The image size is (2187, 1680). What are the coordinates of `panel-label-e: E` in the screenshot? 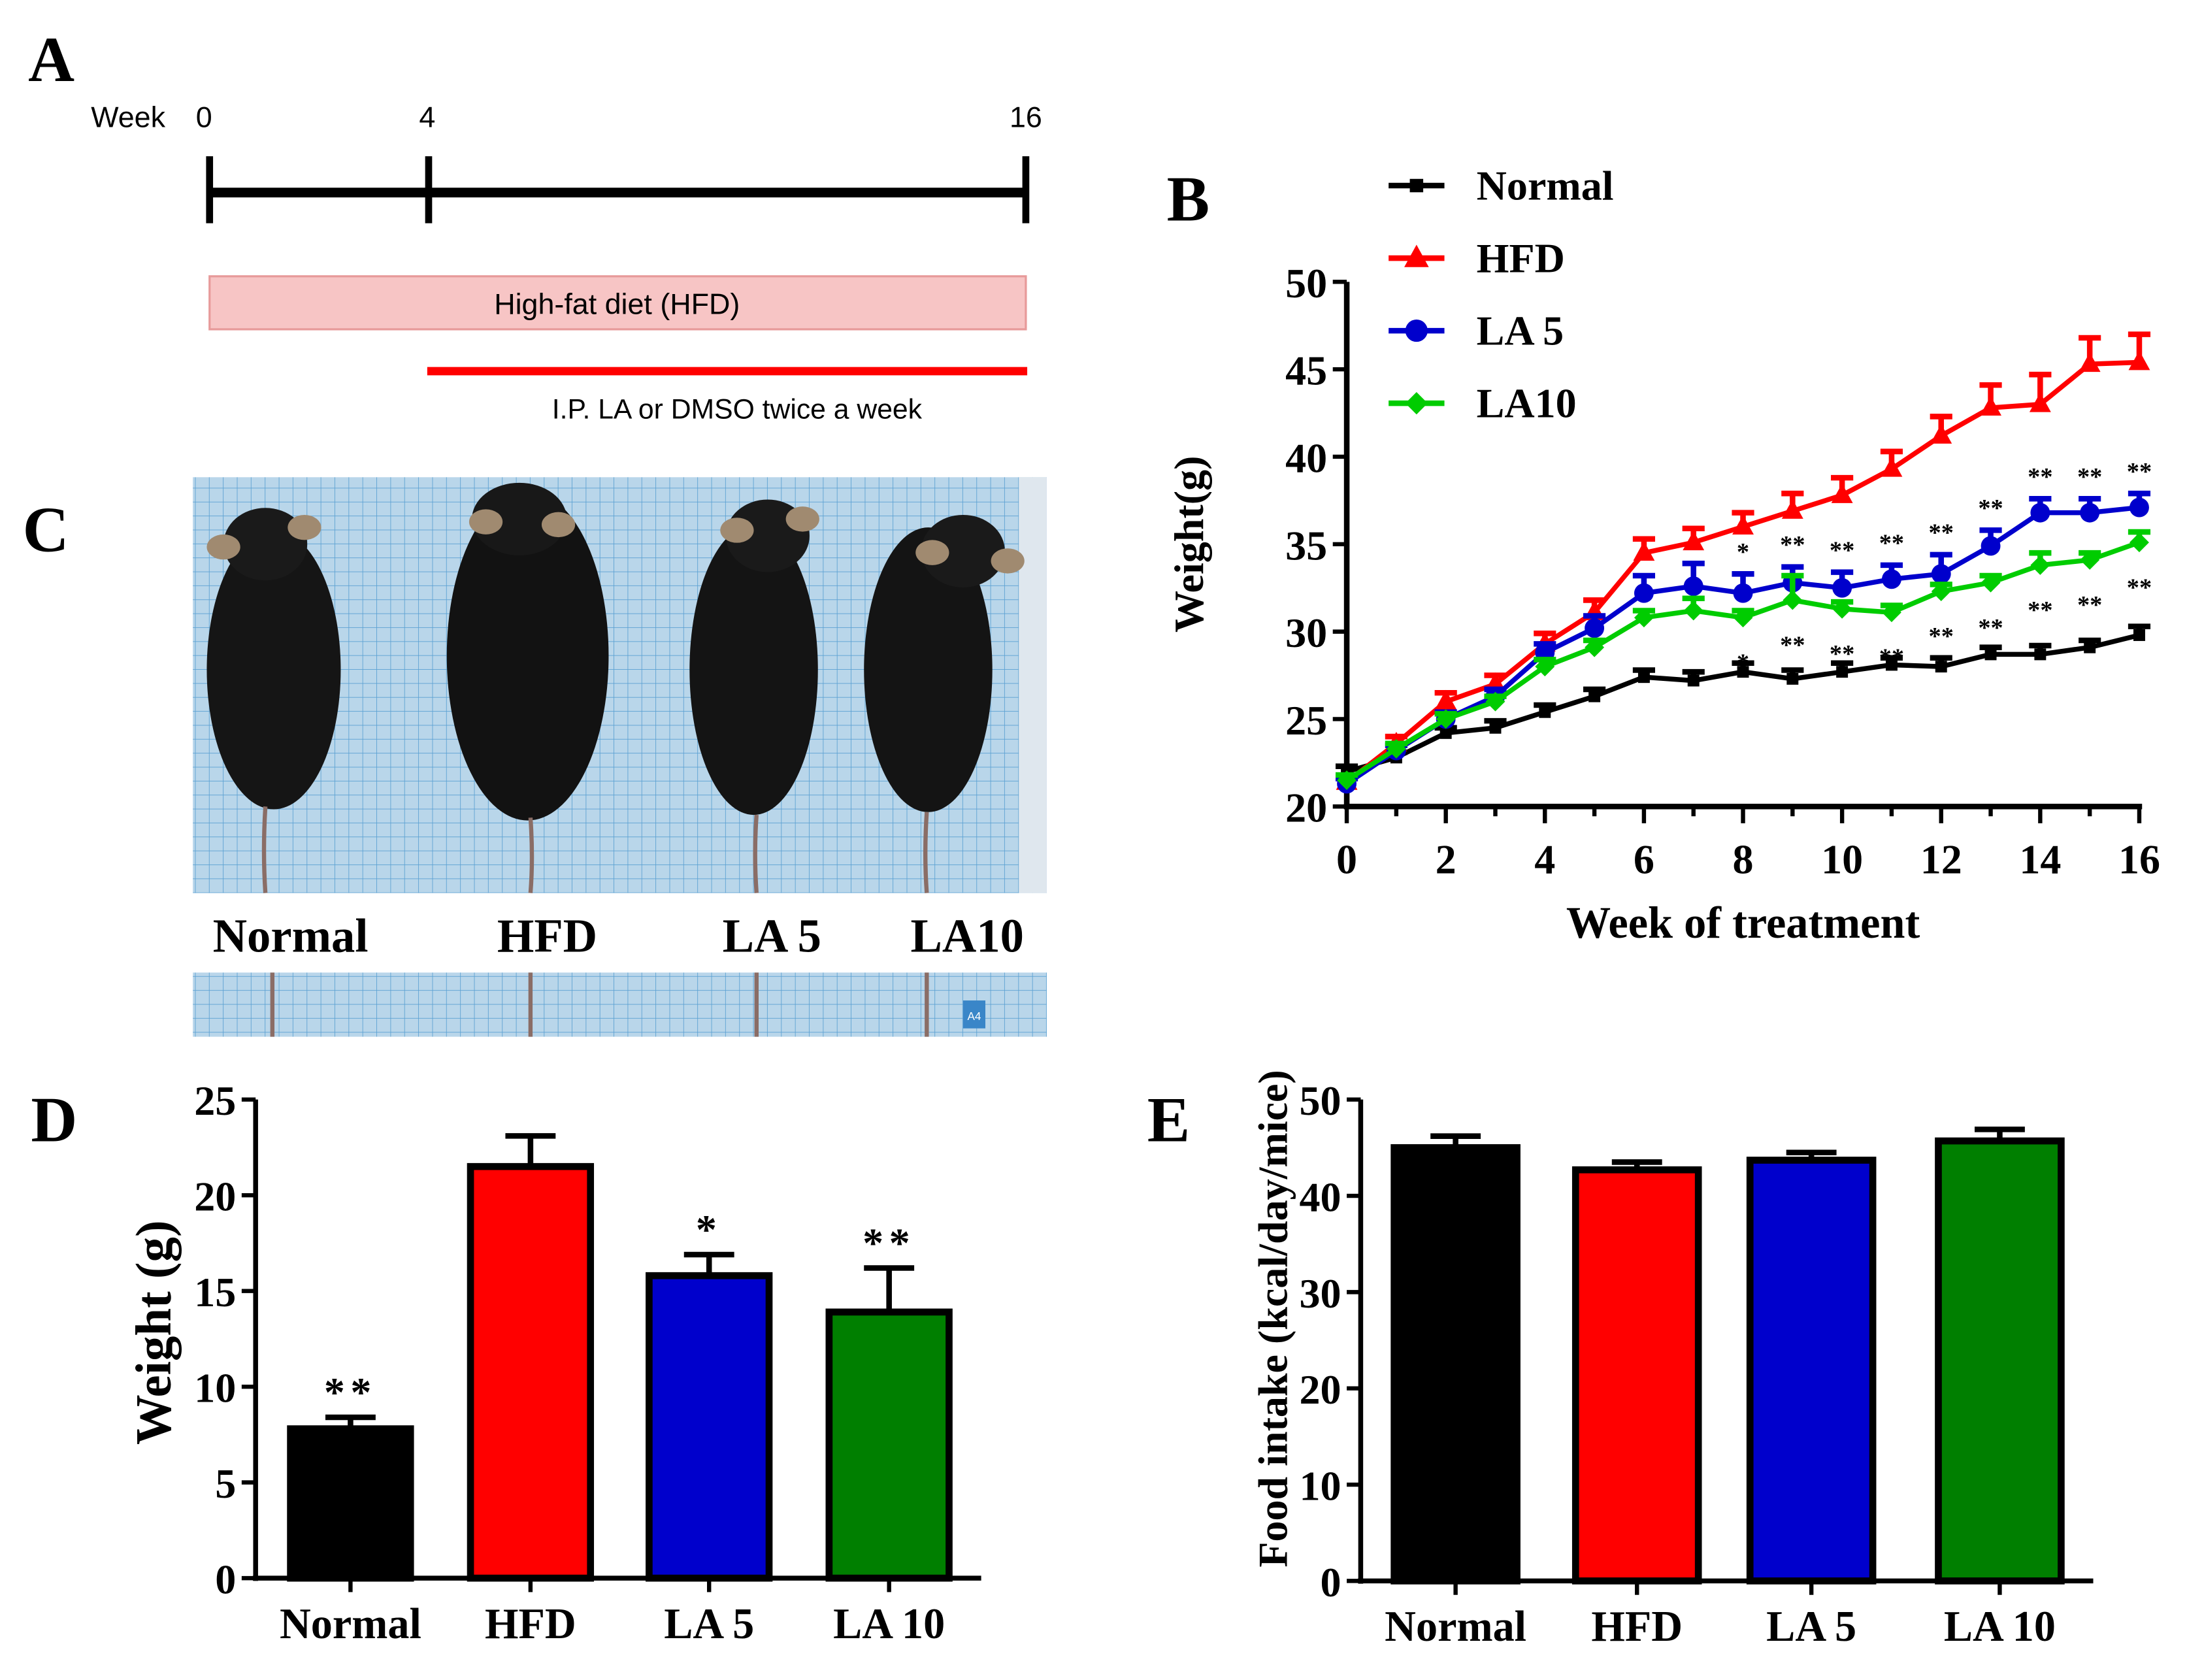 It's located at (1169, 1120).